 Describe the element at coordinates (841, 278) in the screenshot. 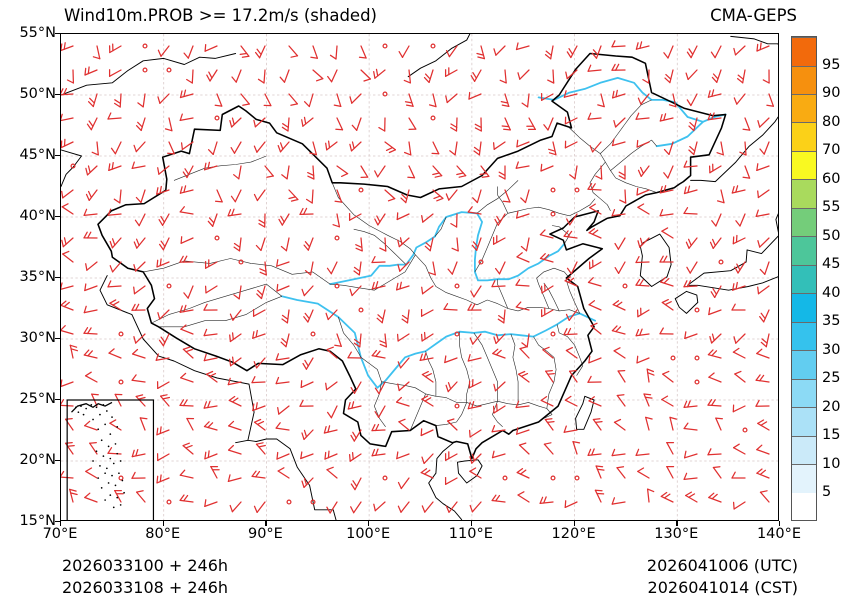

I see `colorbar-tick-labels: 5 10 15 20 25 30 35 40 45 50 55 60 70 80 90 95` at that location.